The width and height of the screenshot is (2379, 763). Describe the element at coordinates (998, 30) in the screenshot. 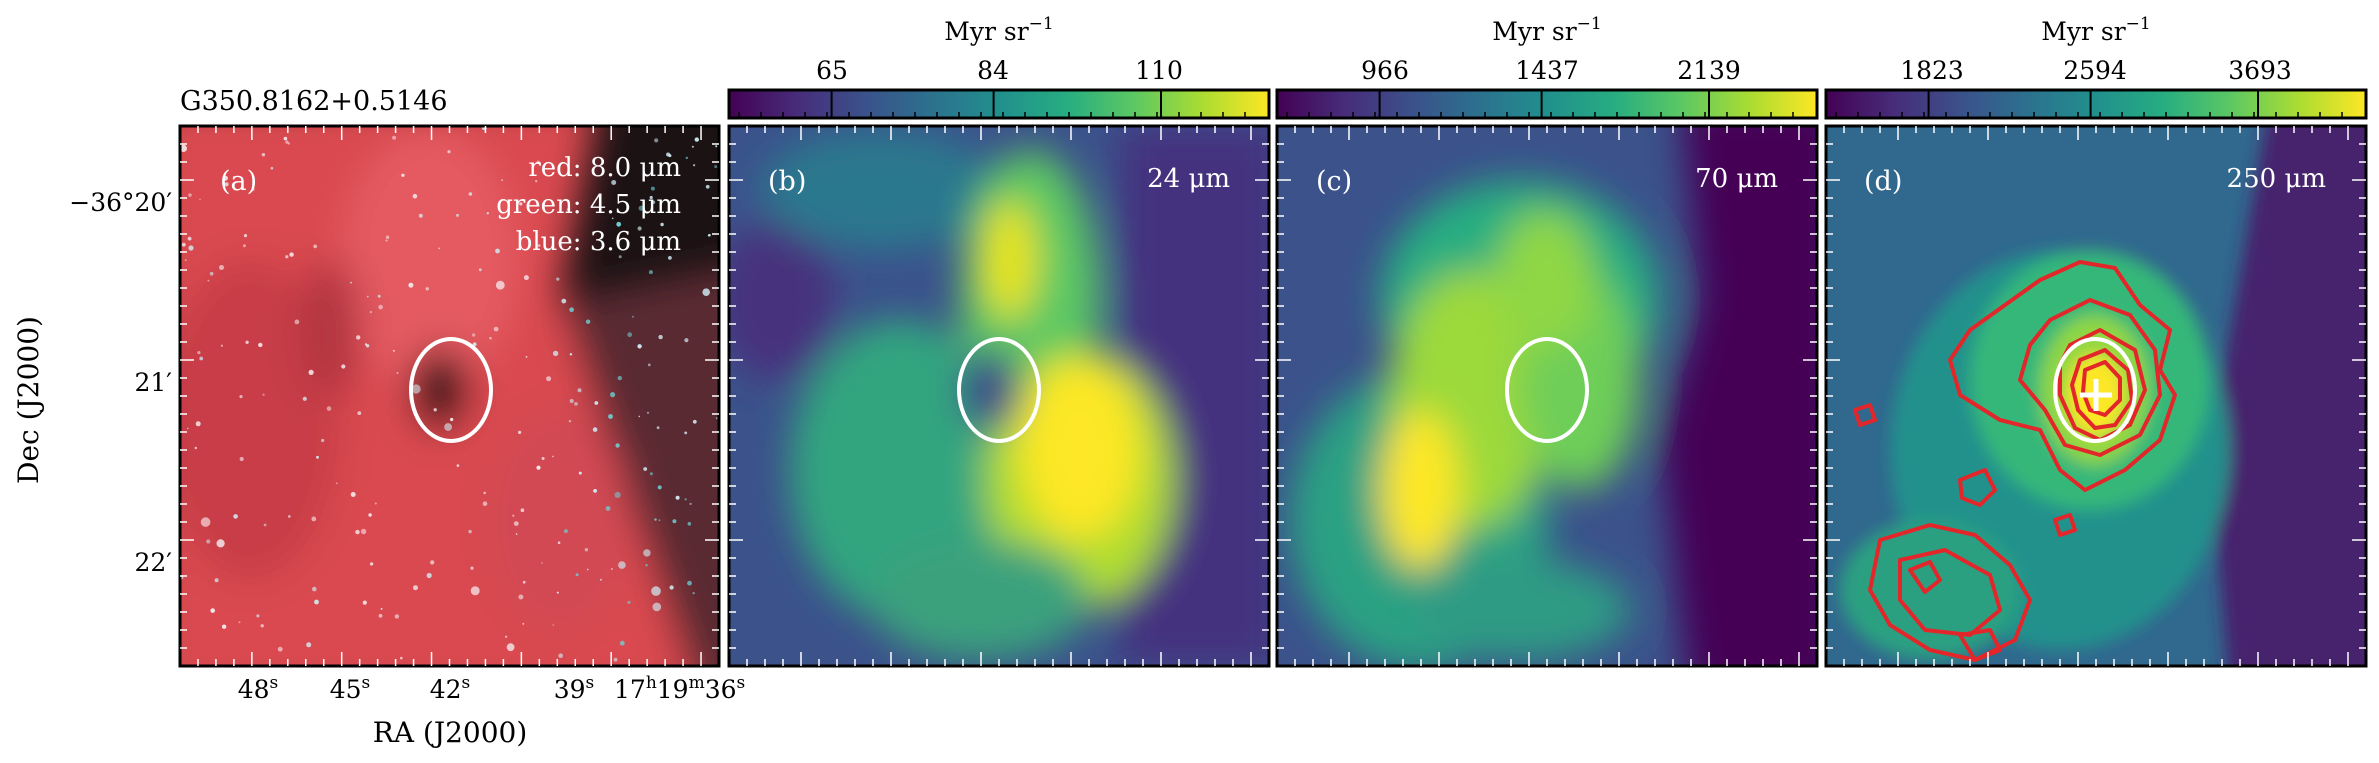

I see `colorbar-b-unit: Myr sr−1` at that location.